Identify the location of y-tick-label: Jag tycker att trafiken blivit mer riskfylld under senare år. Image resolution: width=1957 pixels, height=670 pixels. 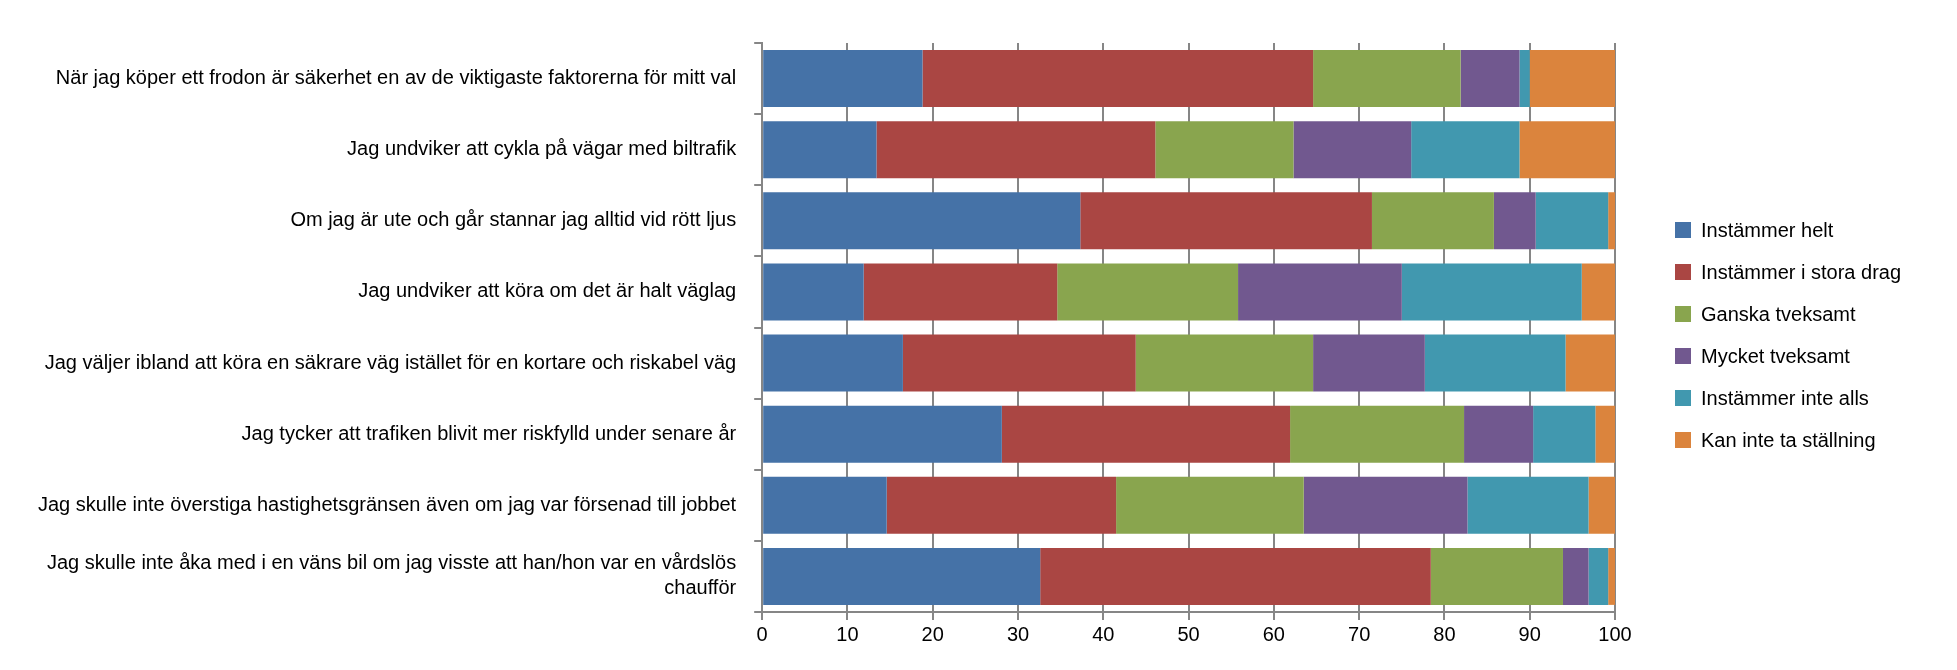
(489, 432).